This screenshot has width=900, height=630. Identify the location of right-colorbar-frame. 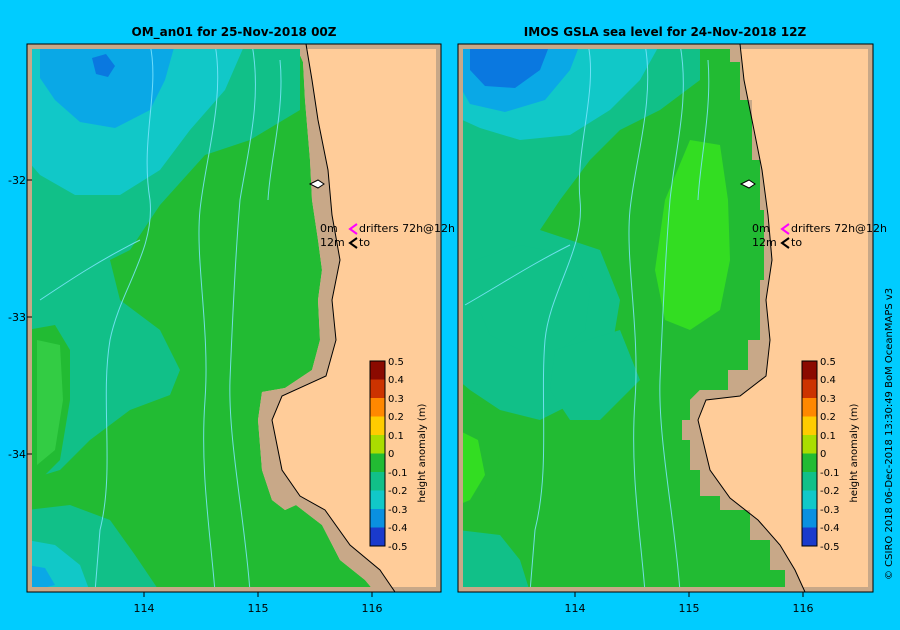
(809, 453).